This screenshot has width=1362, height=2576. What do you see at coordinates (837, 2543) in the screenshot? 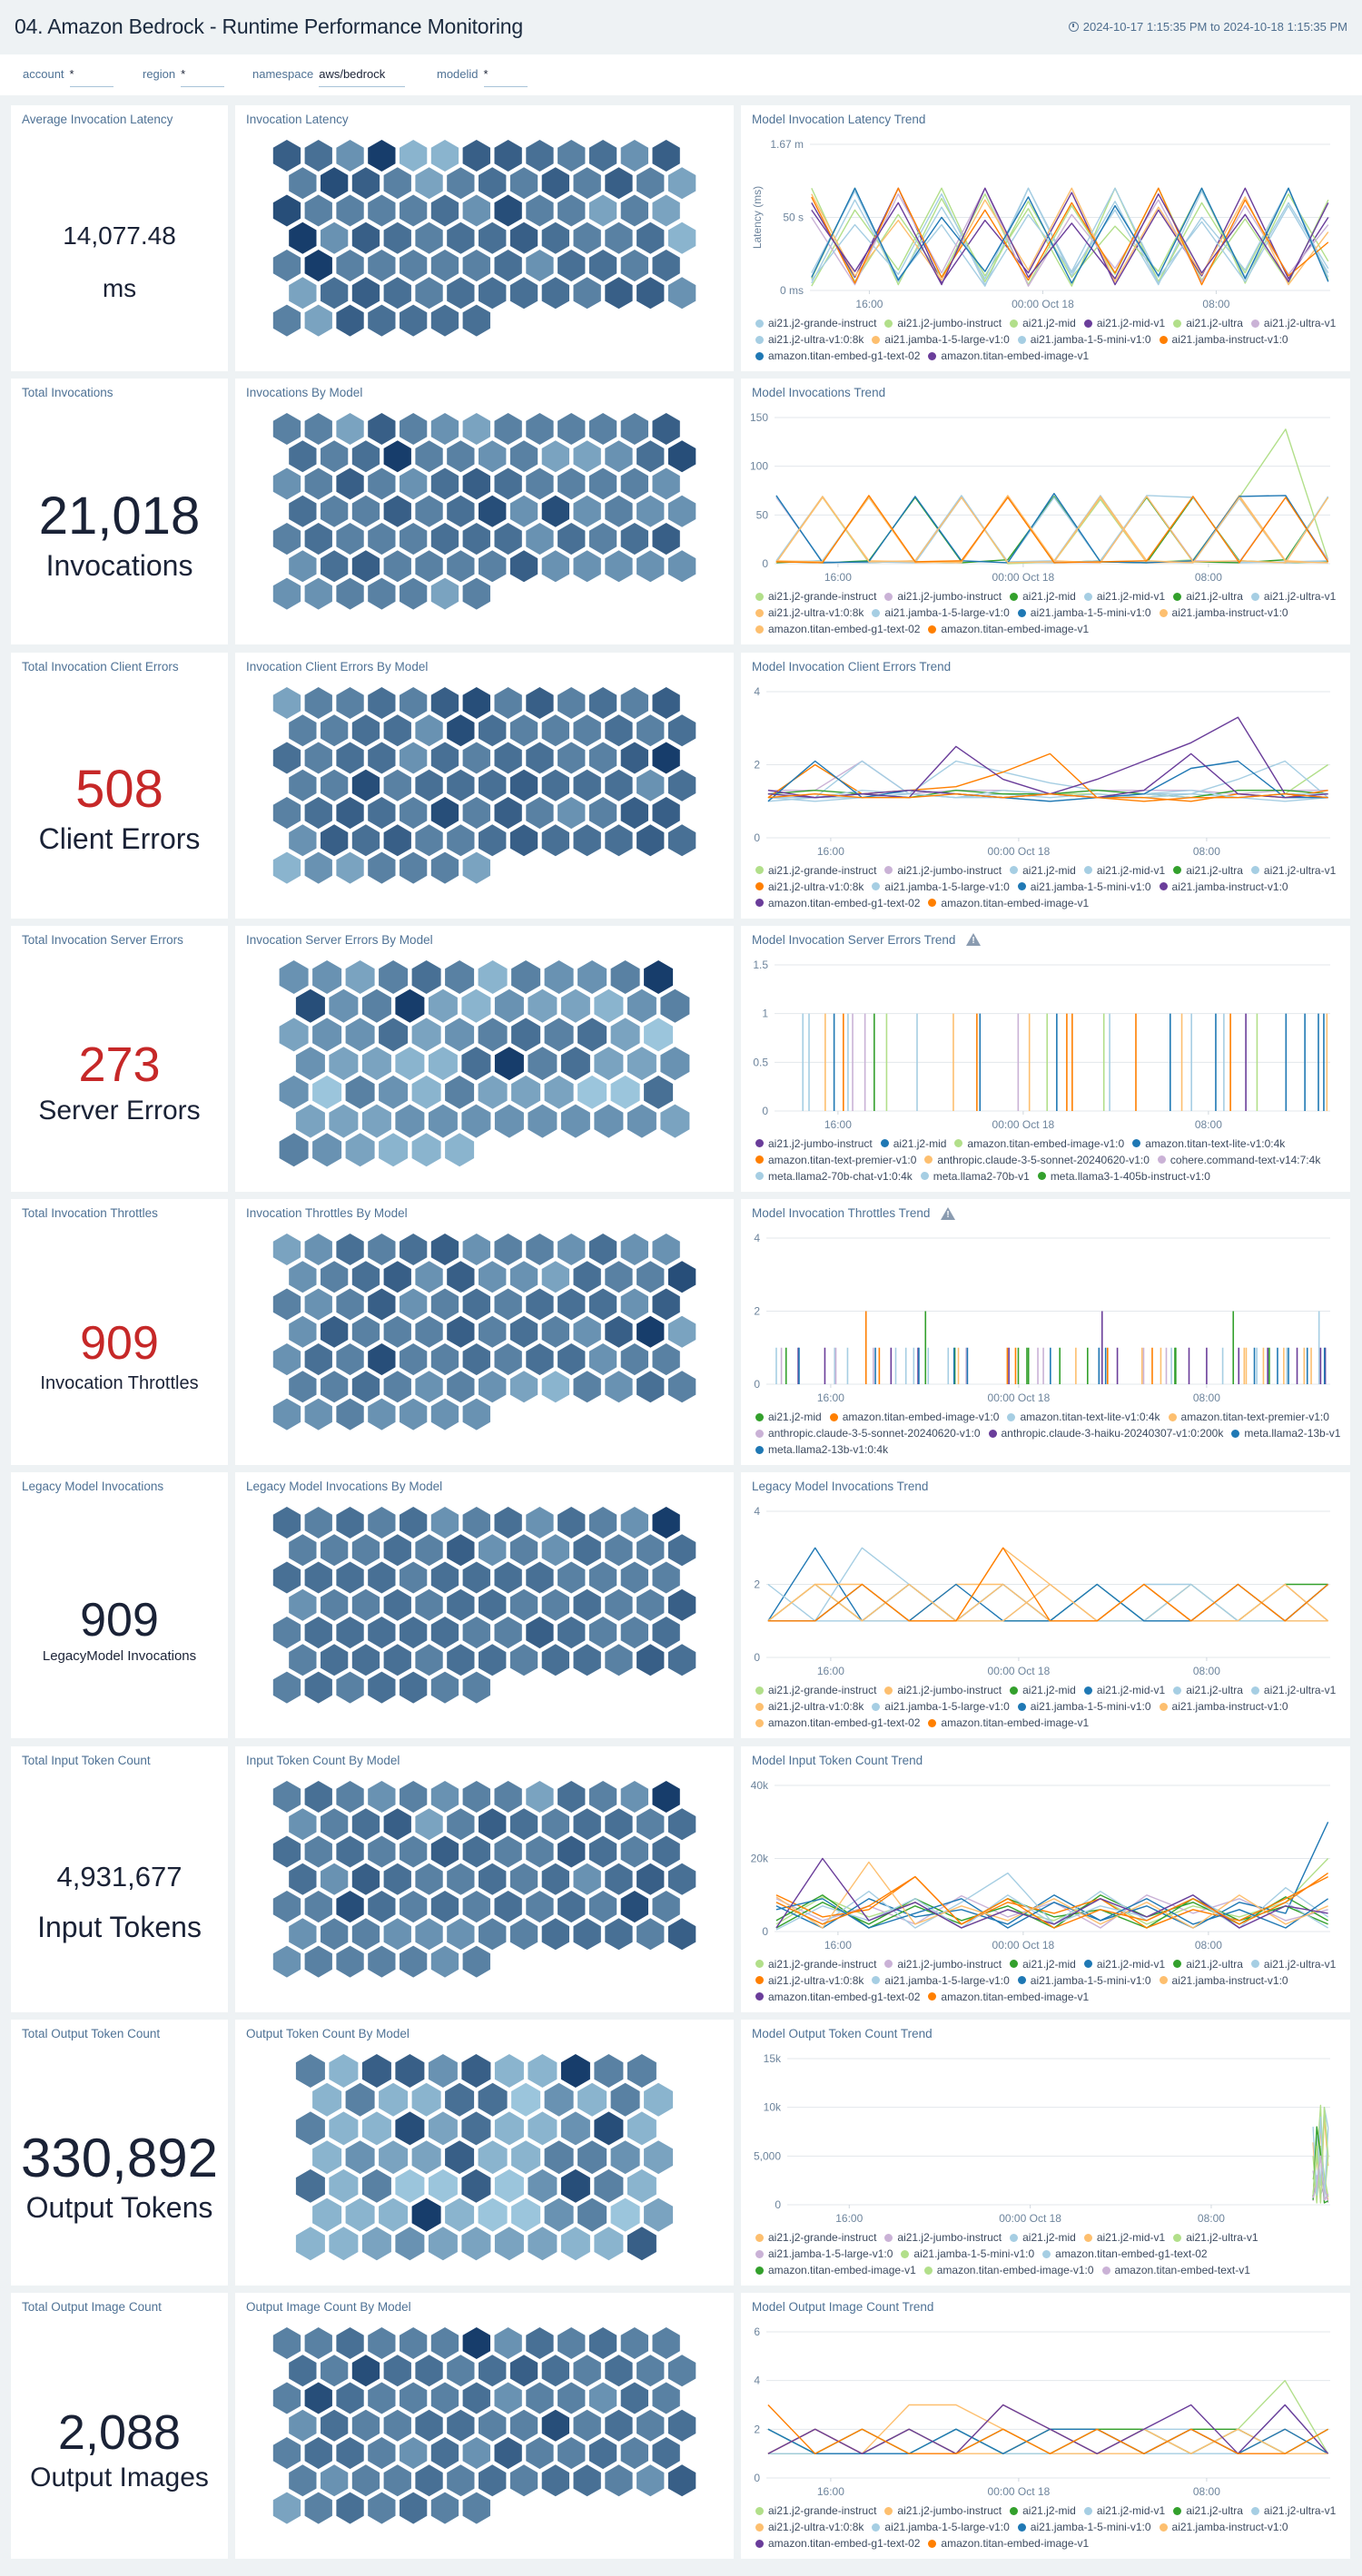
I see `legend-item: amazon.titan-embed-g1-text-02` at bounding box center [837, 2543].